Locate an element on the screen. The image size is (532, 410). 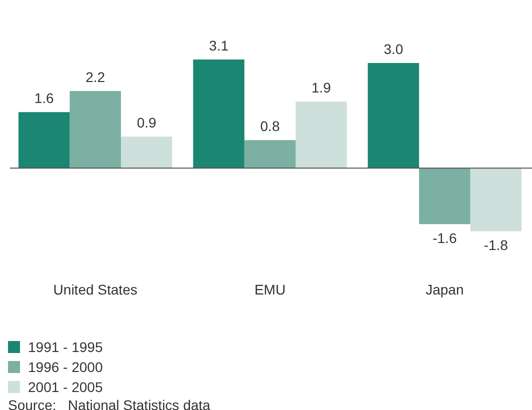
data-label: -1.8 is located at coordinates (496, 245).